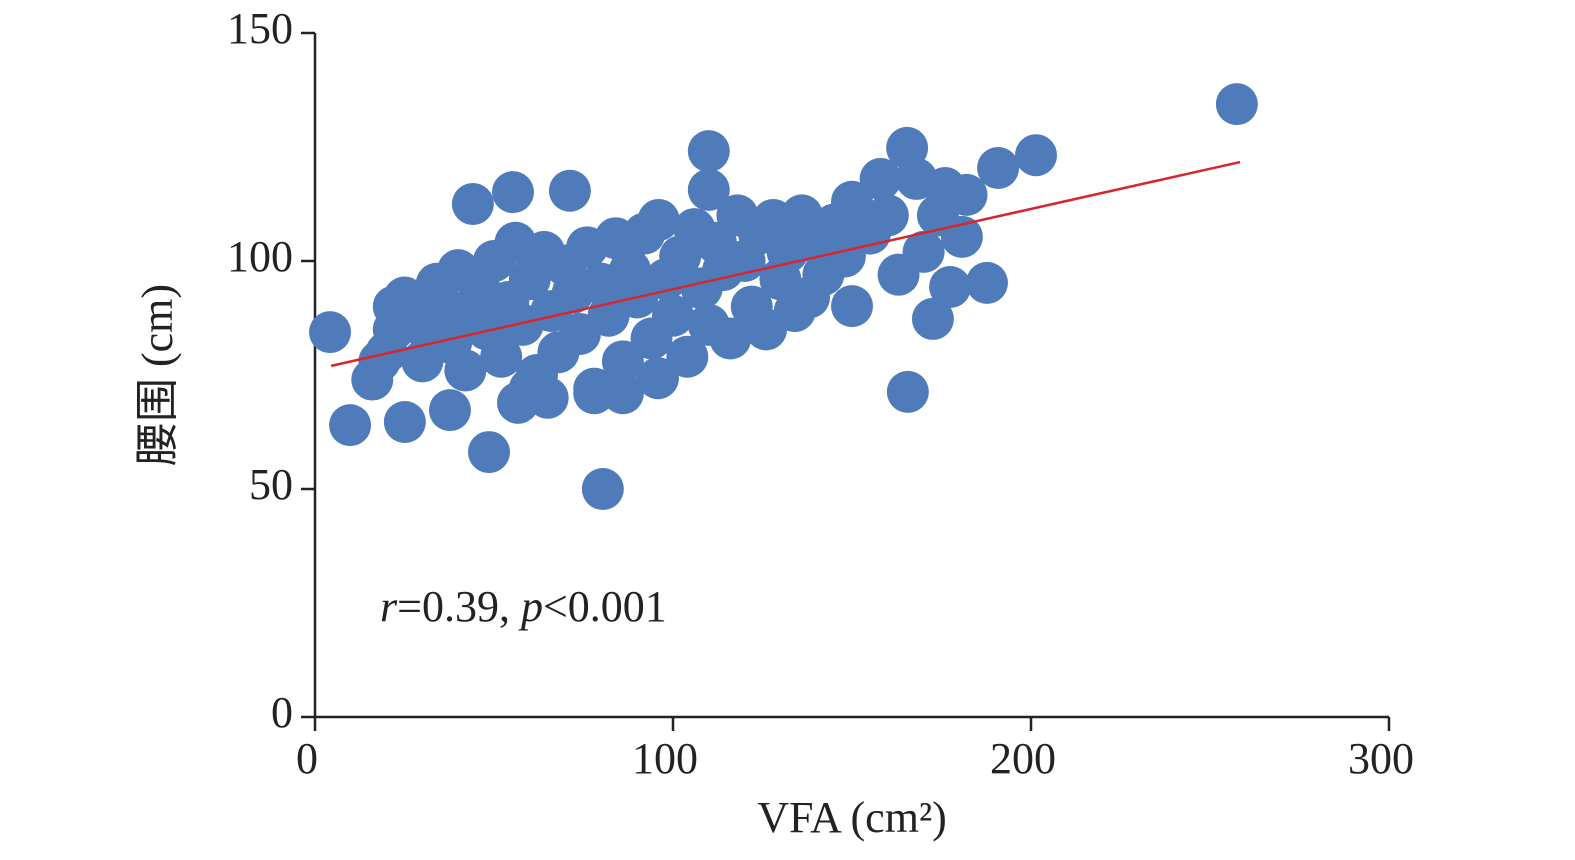 This screenshot has width=1575, height=860. What do you see at coordinates (530, 606) in the screenshot?
I see `annotation-part: p` at bounding box center [530, 606].